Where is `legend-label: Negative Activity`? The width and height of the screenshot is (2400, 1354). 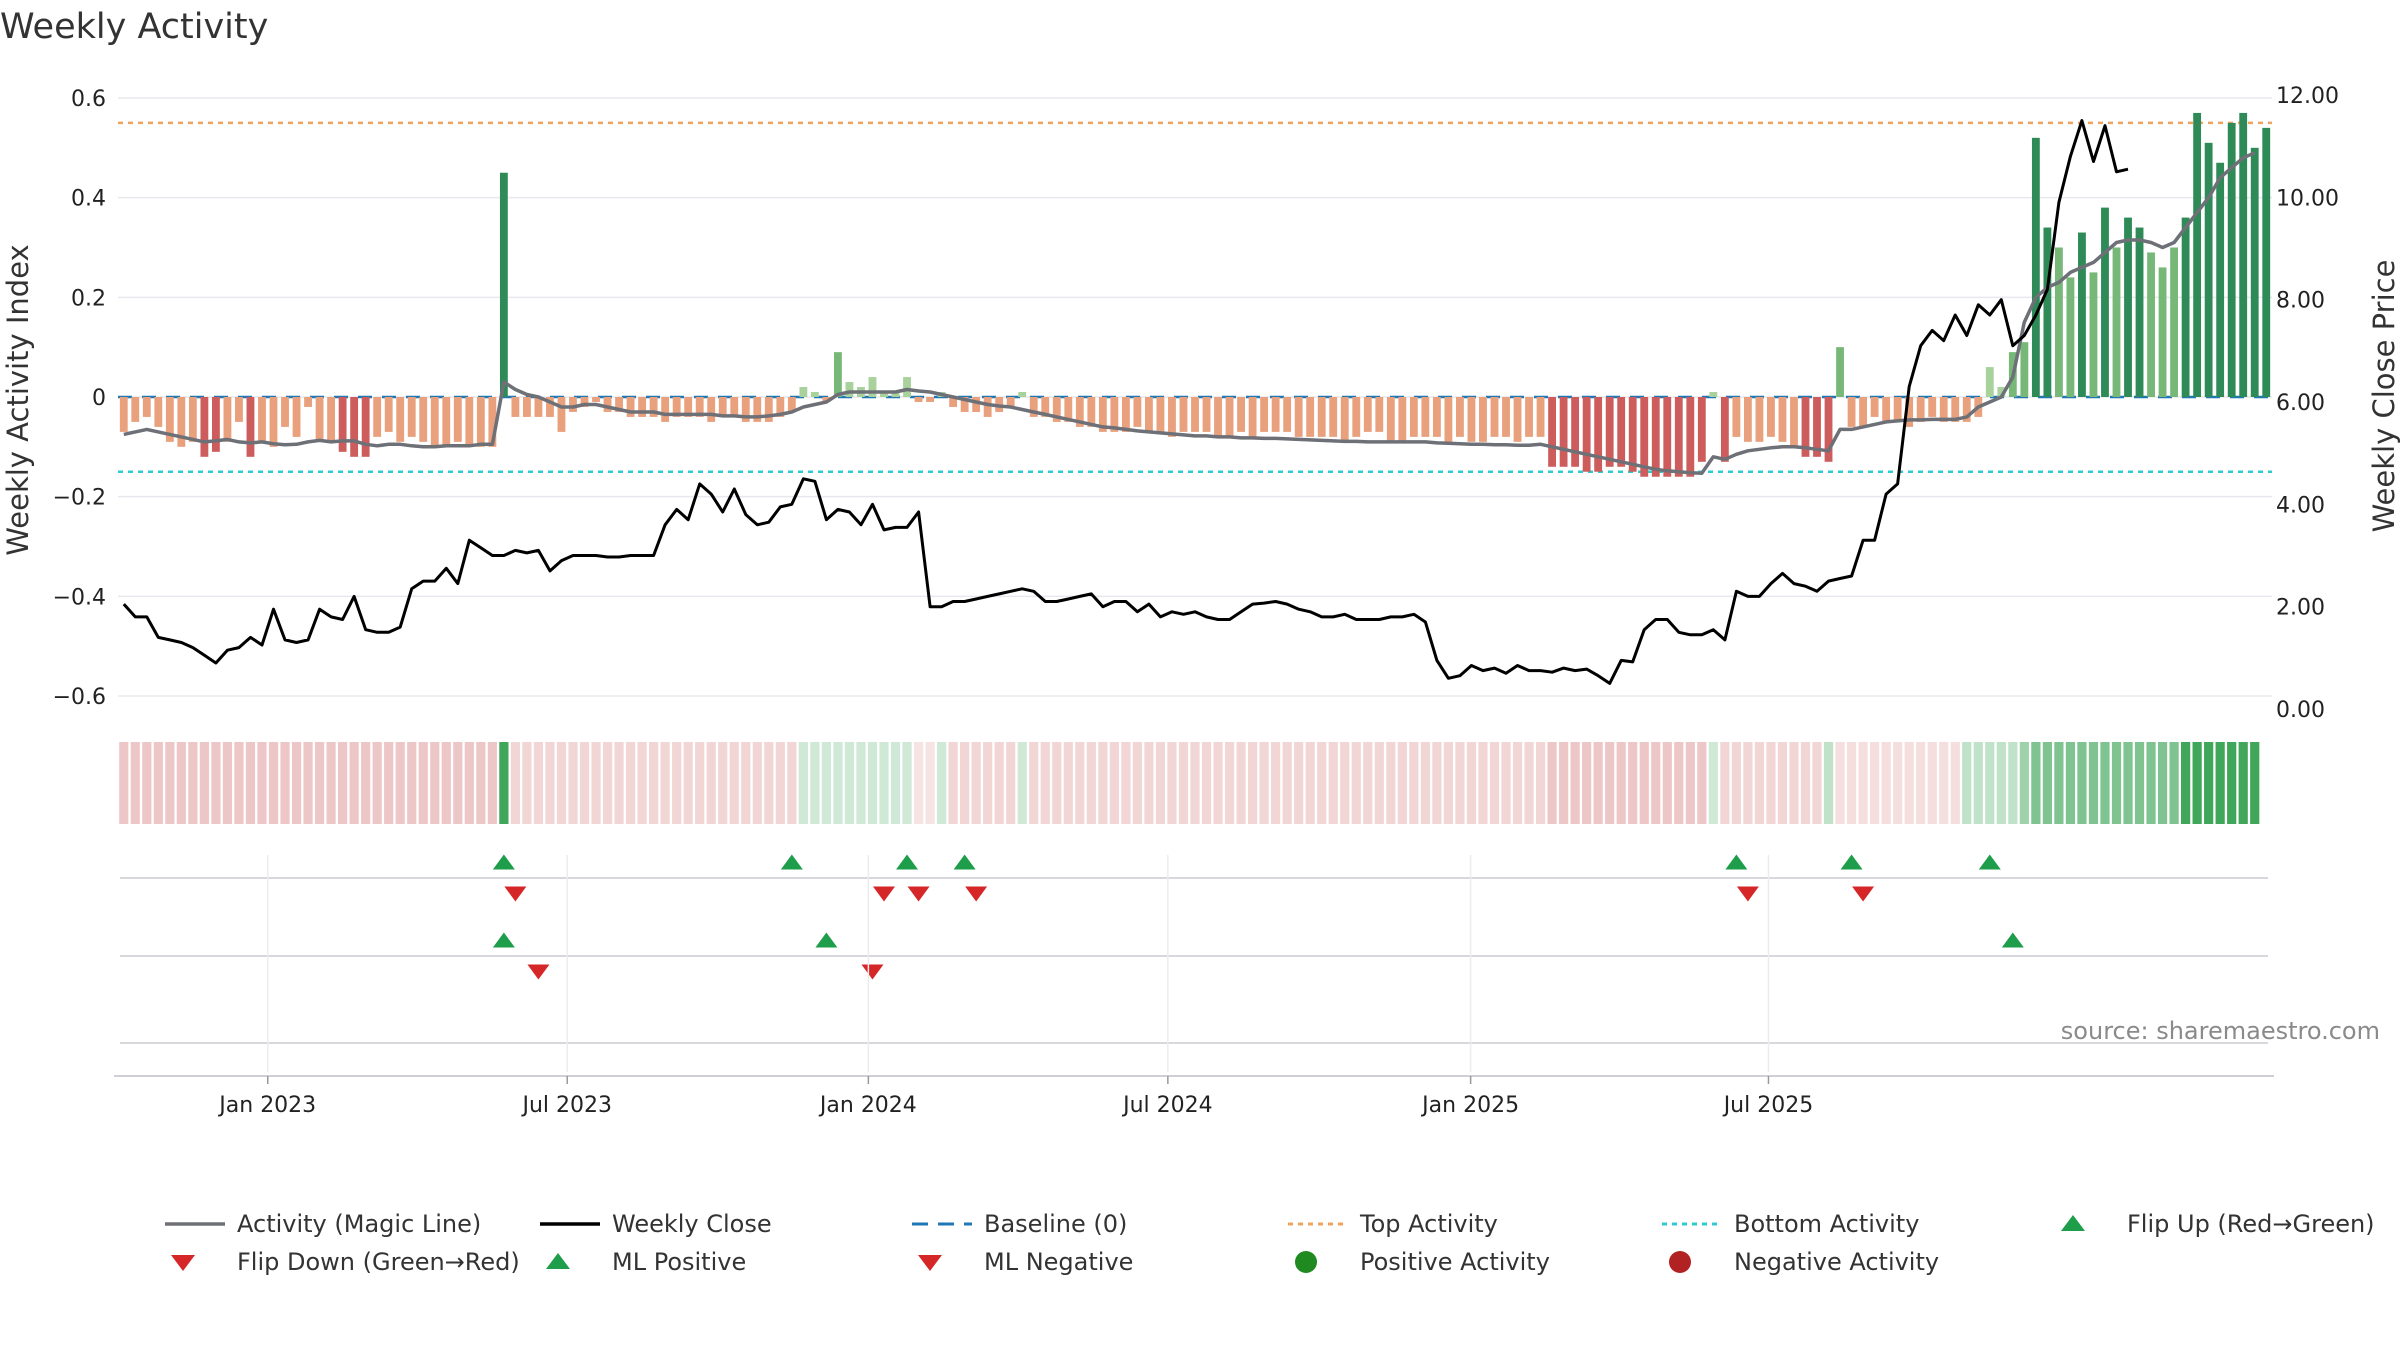
legend-label: Negative Activity is located at coordinates (1836, 1262).